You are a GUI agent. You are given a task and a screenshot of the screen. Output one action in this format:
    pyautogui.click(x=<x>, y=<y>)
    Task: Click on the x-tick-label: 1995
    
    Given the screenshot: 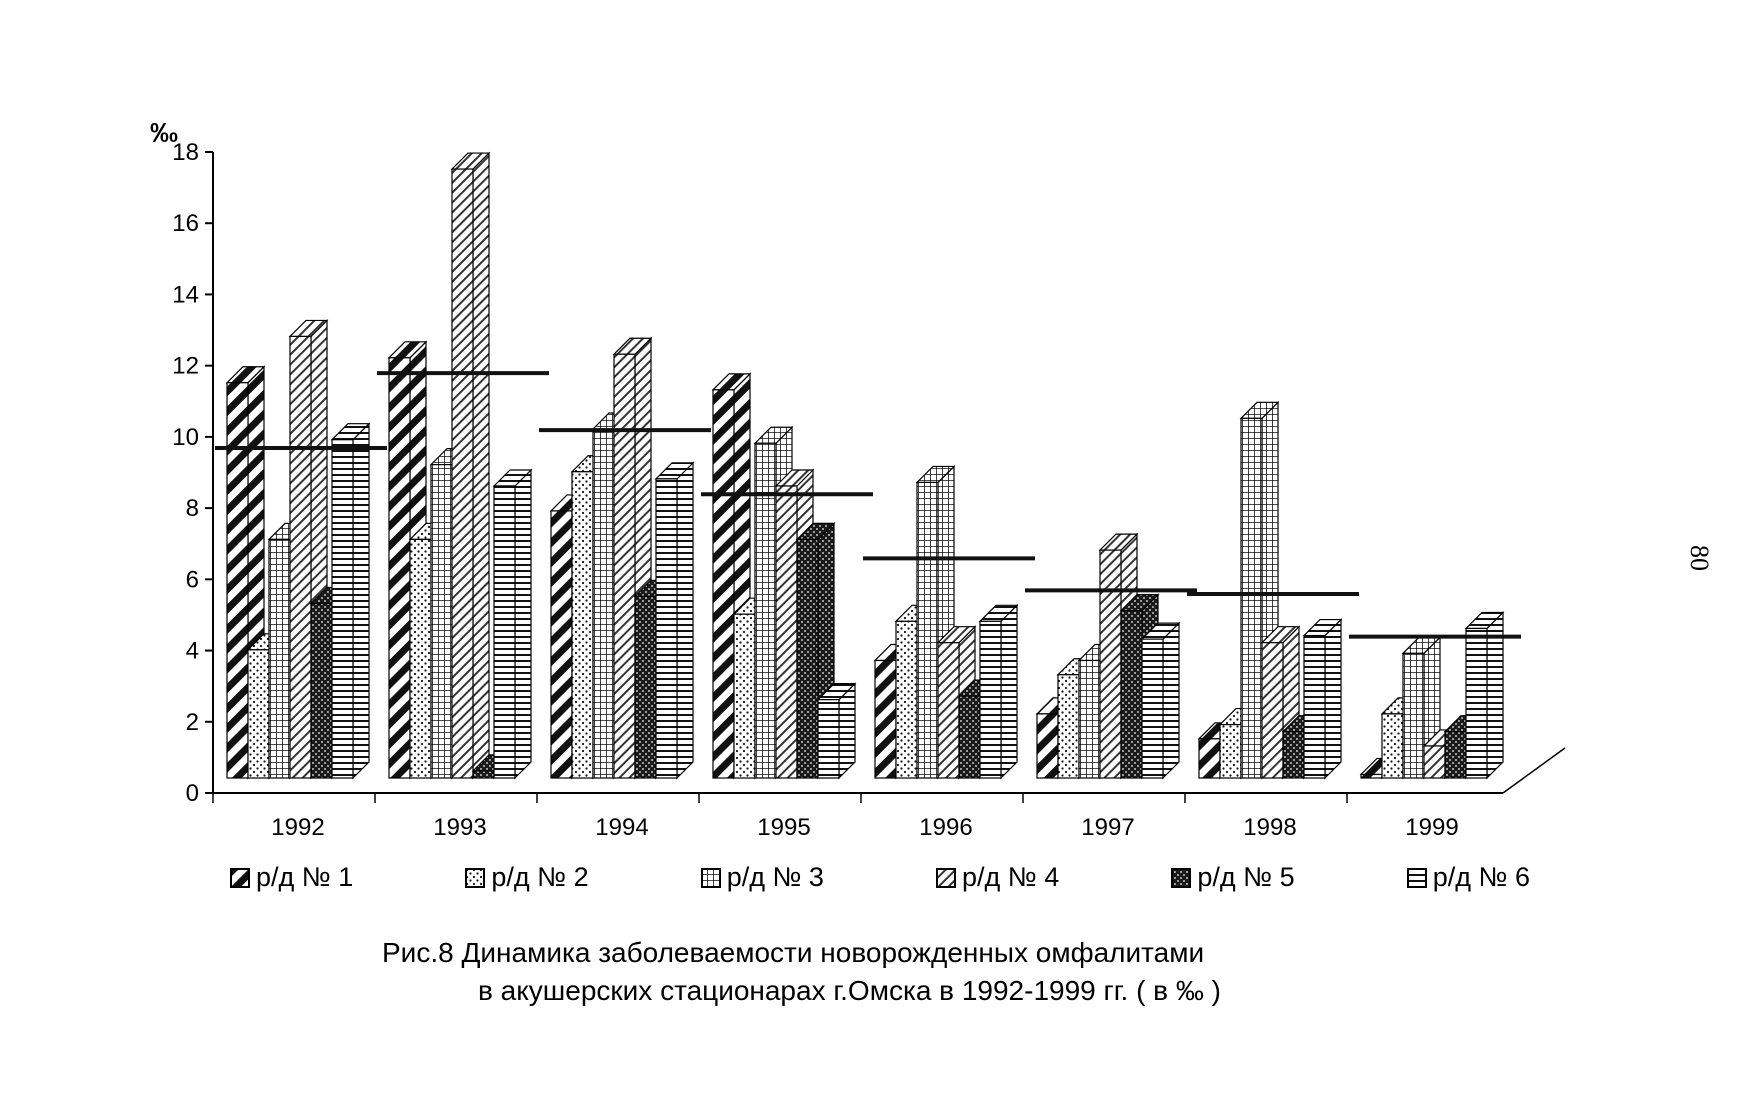 What is the action you would take?
    pyautogui.click(x=783, y=827)
    